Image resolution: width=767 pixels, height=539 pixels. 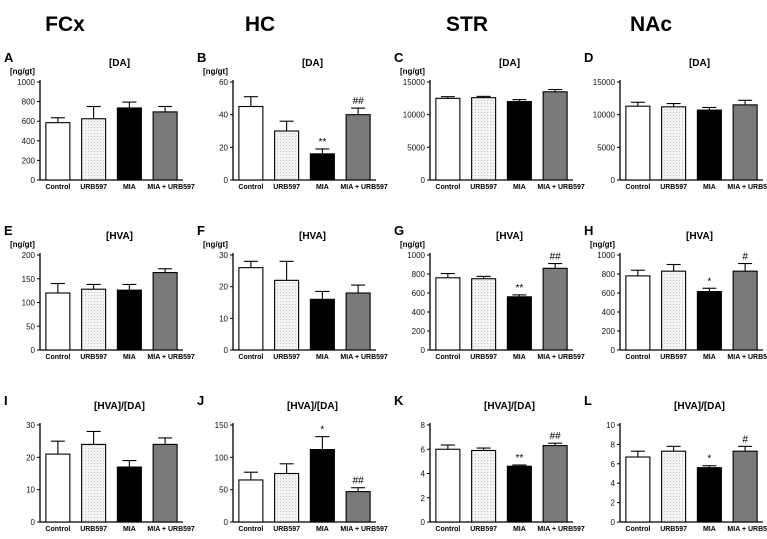 I want to click on y-tick-label: 8, so click(x=423, y=425).